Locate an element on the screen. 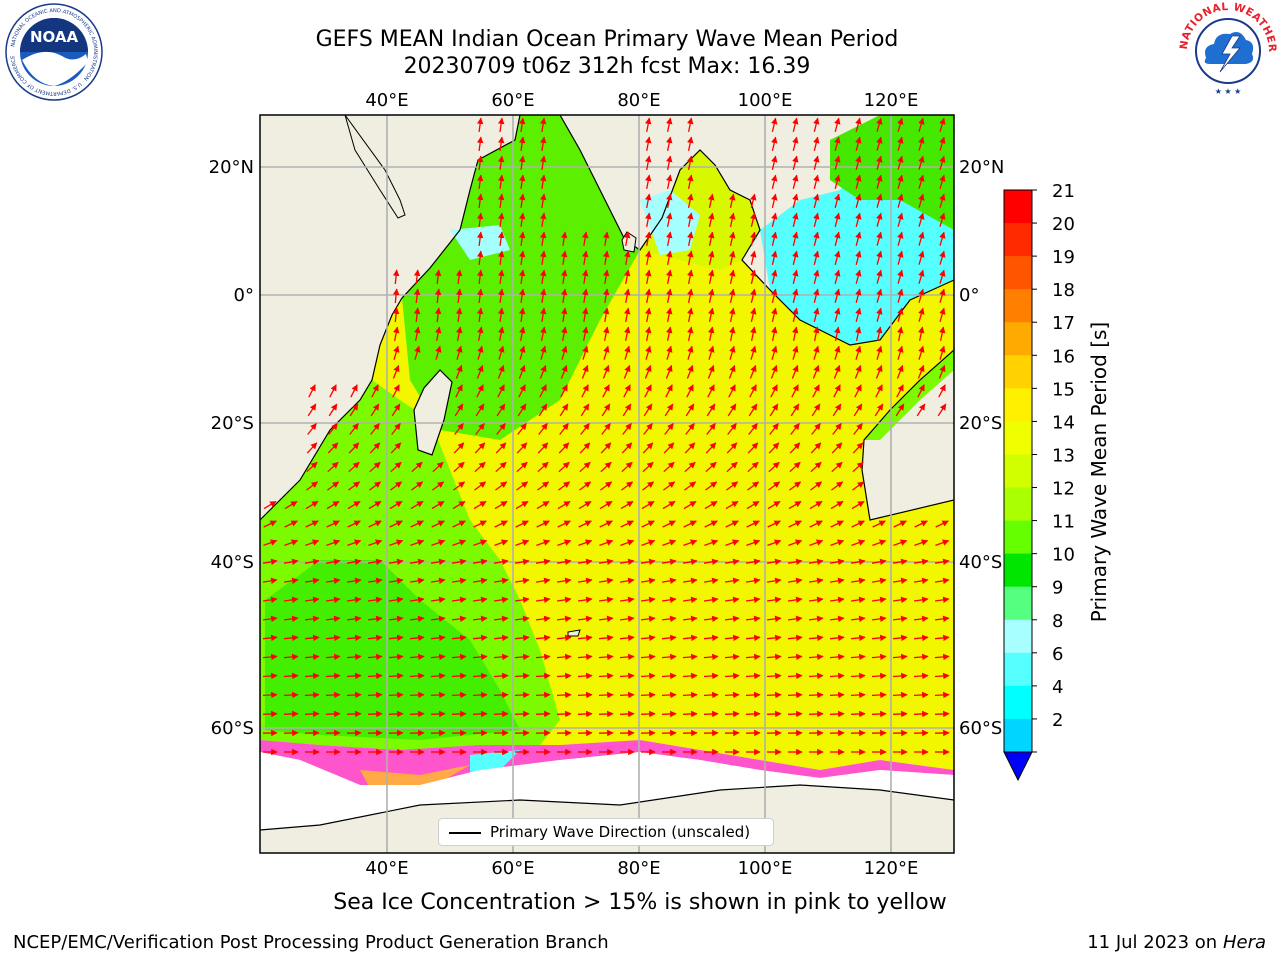  bay-of-bengal-cyan is located at coordinates (670, 222).